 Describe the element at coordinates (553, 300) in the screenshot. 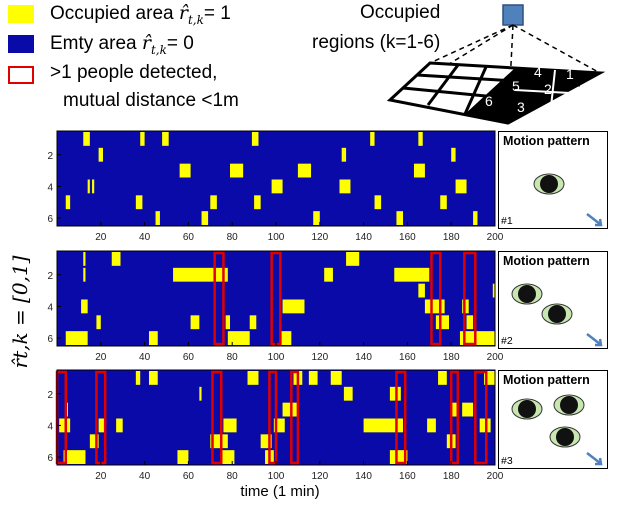

I see `motion-pattern-panel-2: Motion pattern #2` at that location.